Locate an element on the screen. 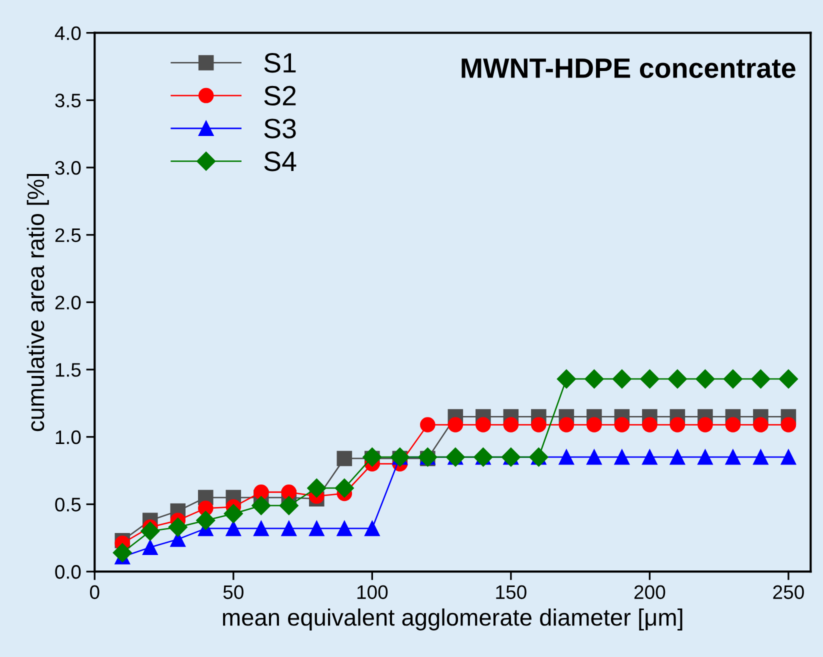 This screenshot has height=657, width=823. legend-label: S3 is located at coordinates (280, 128).